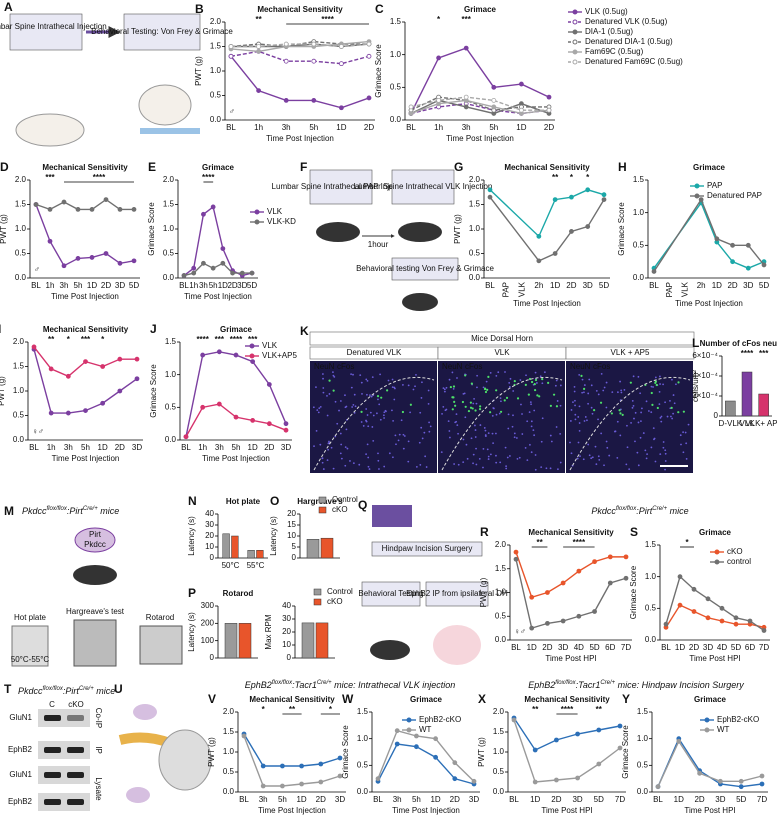 This screenshot has height=823, width=777. What do you see at coordinates (643, 764) in the screenshot?
I see `y-tick-label: 0.5` at bounding box center [643, 764].